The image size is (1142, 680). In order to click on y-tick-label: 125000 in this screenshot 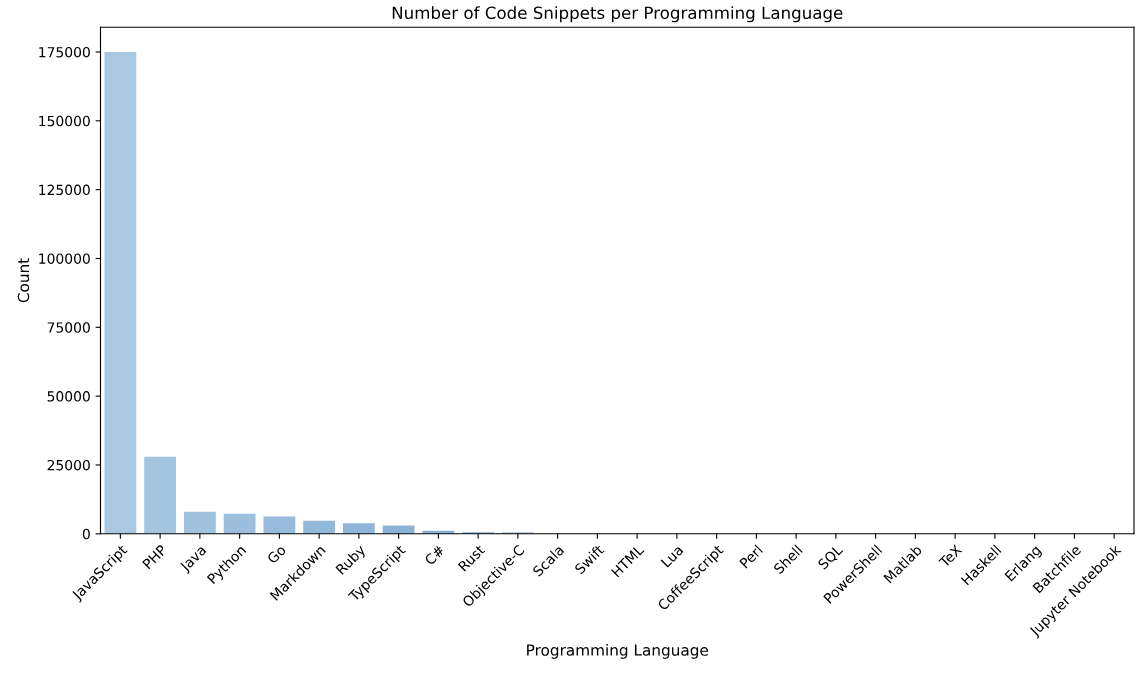, I will do `click(64, 190)`.